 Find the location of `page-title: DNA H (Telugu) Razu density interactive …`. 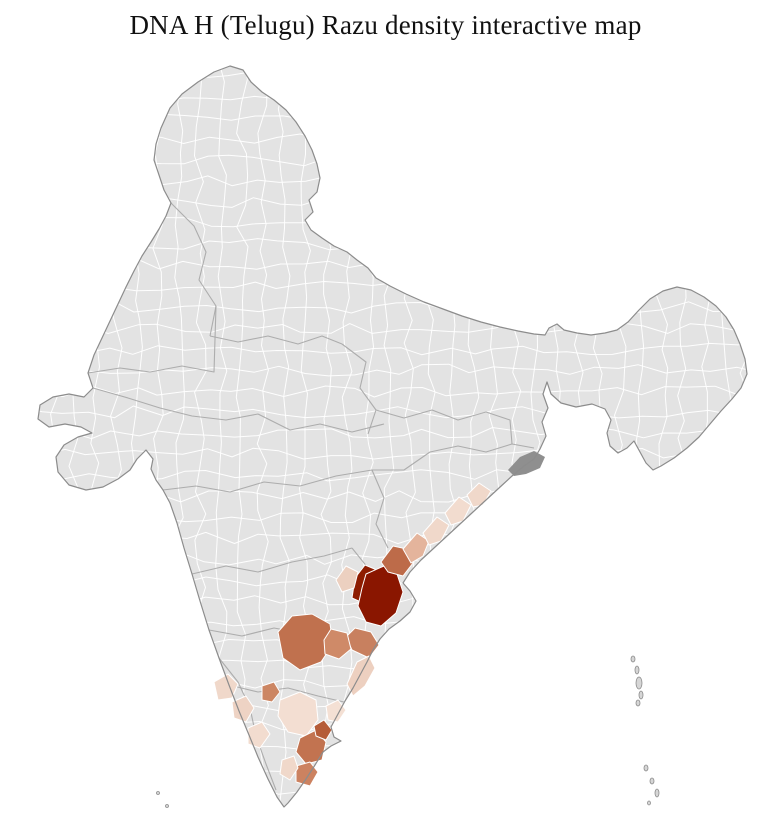

page-title: DNA H (Telugu) Razu density interactive … is located at coordinates (385, 25).